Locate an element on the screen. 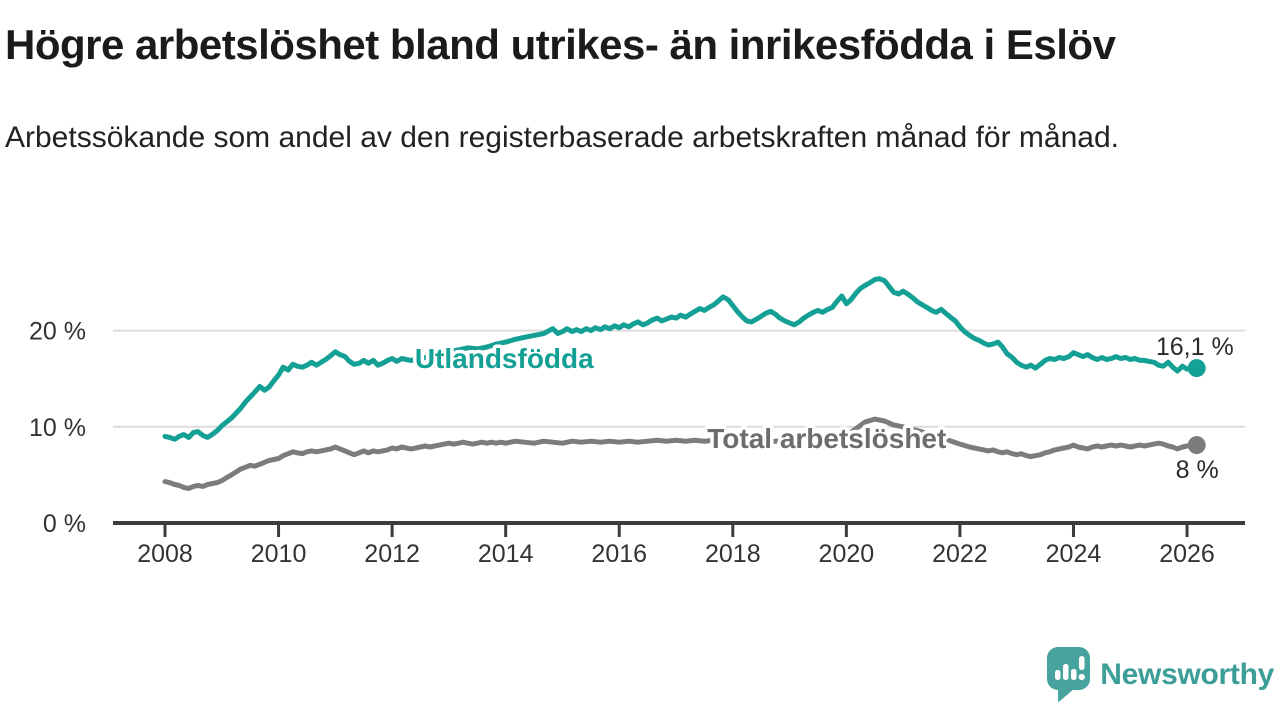 The image size is (1280, 720). x-tick-label: 2026 is located at coordinates (1187, 554).